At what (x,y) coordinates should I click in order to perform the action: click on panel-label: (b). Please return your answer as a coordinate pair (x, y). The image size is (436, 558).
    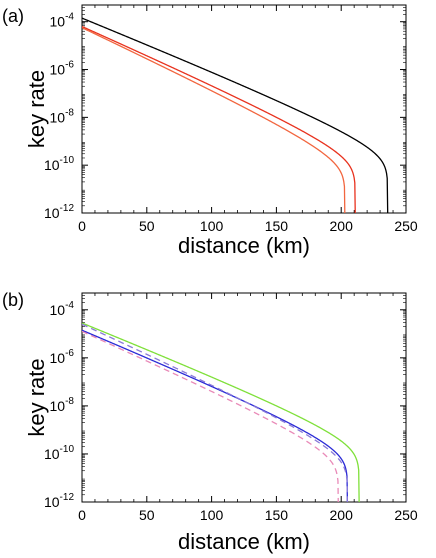
    Looking at the image, I should click on (13, 300).